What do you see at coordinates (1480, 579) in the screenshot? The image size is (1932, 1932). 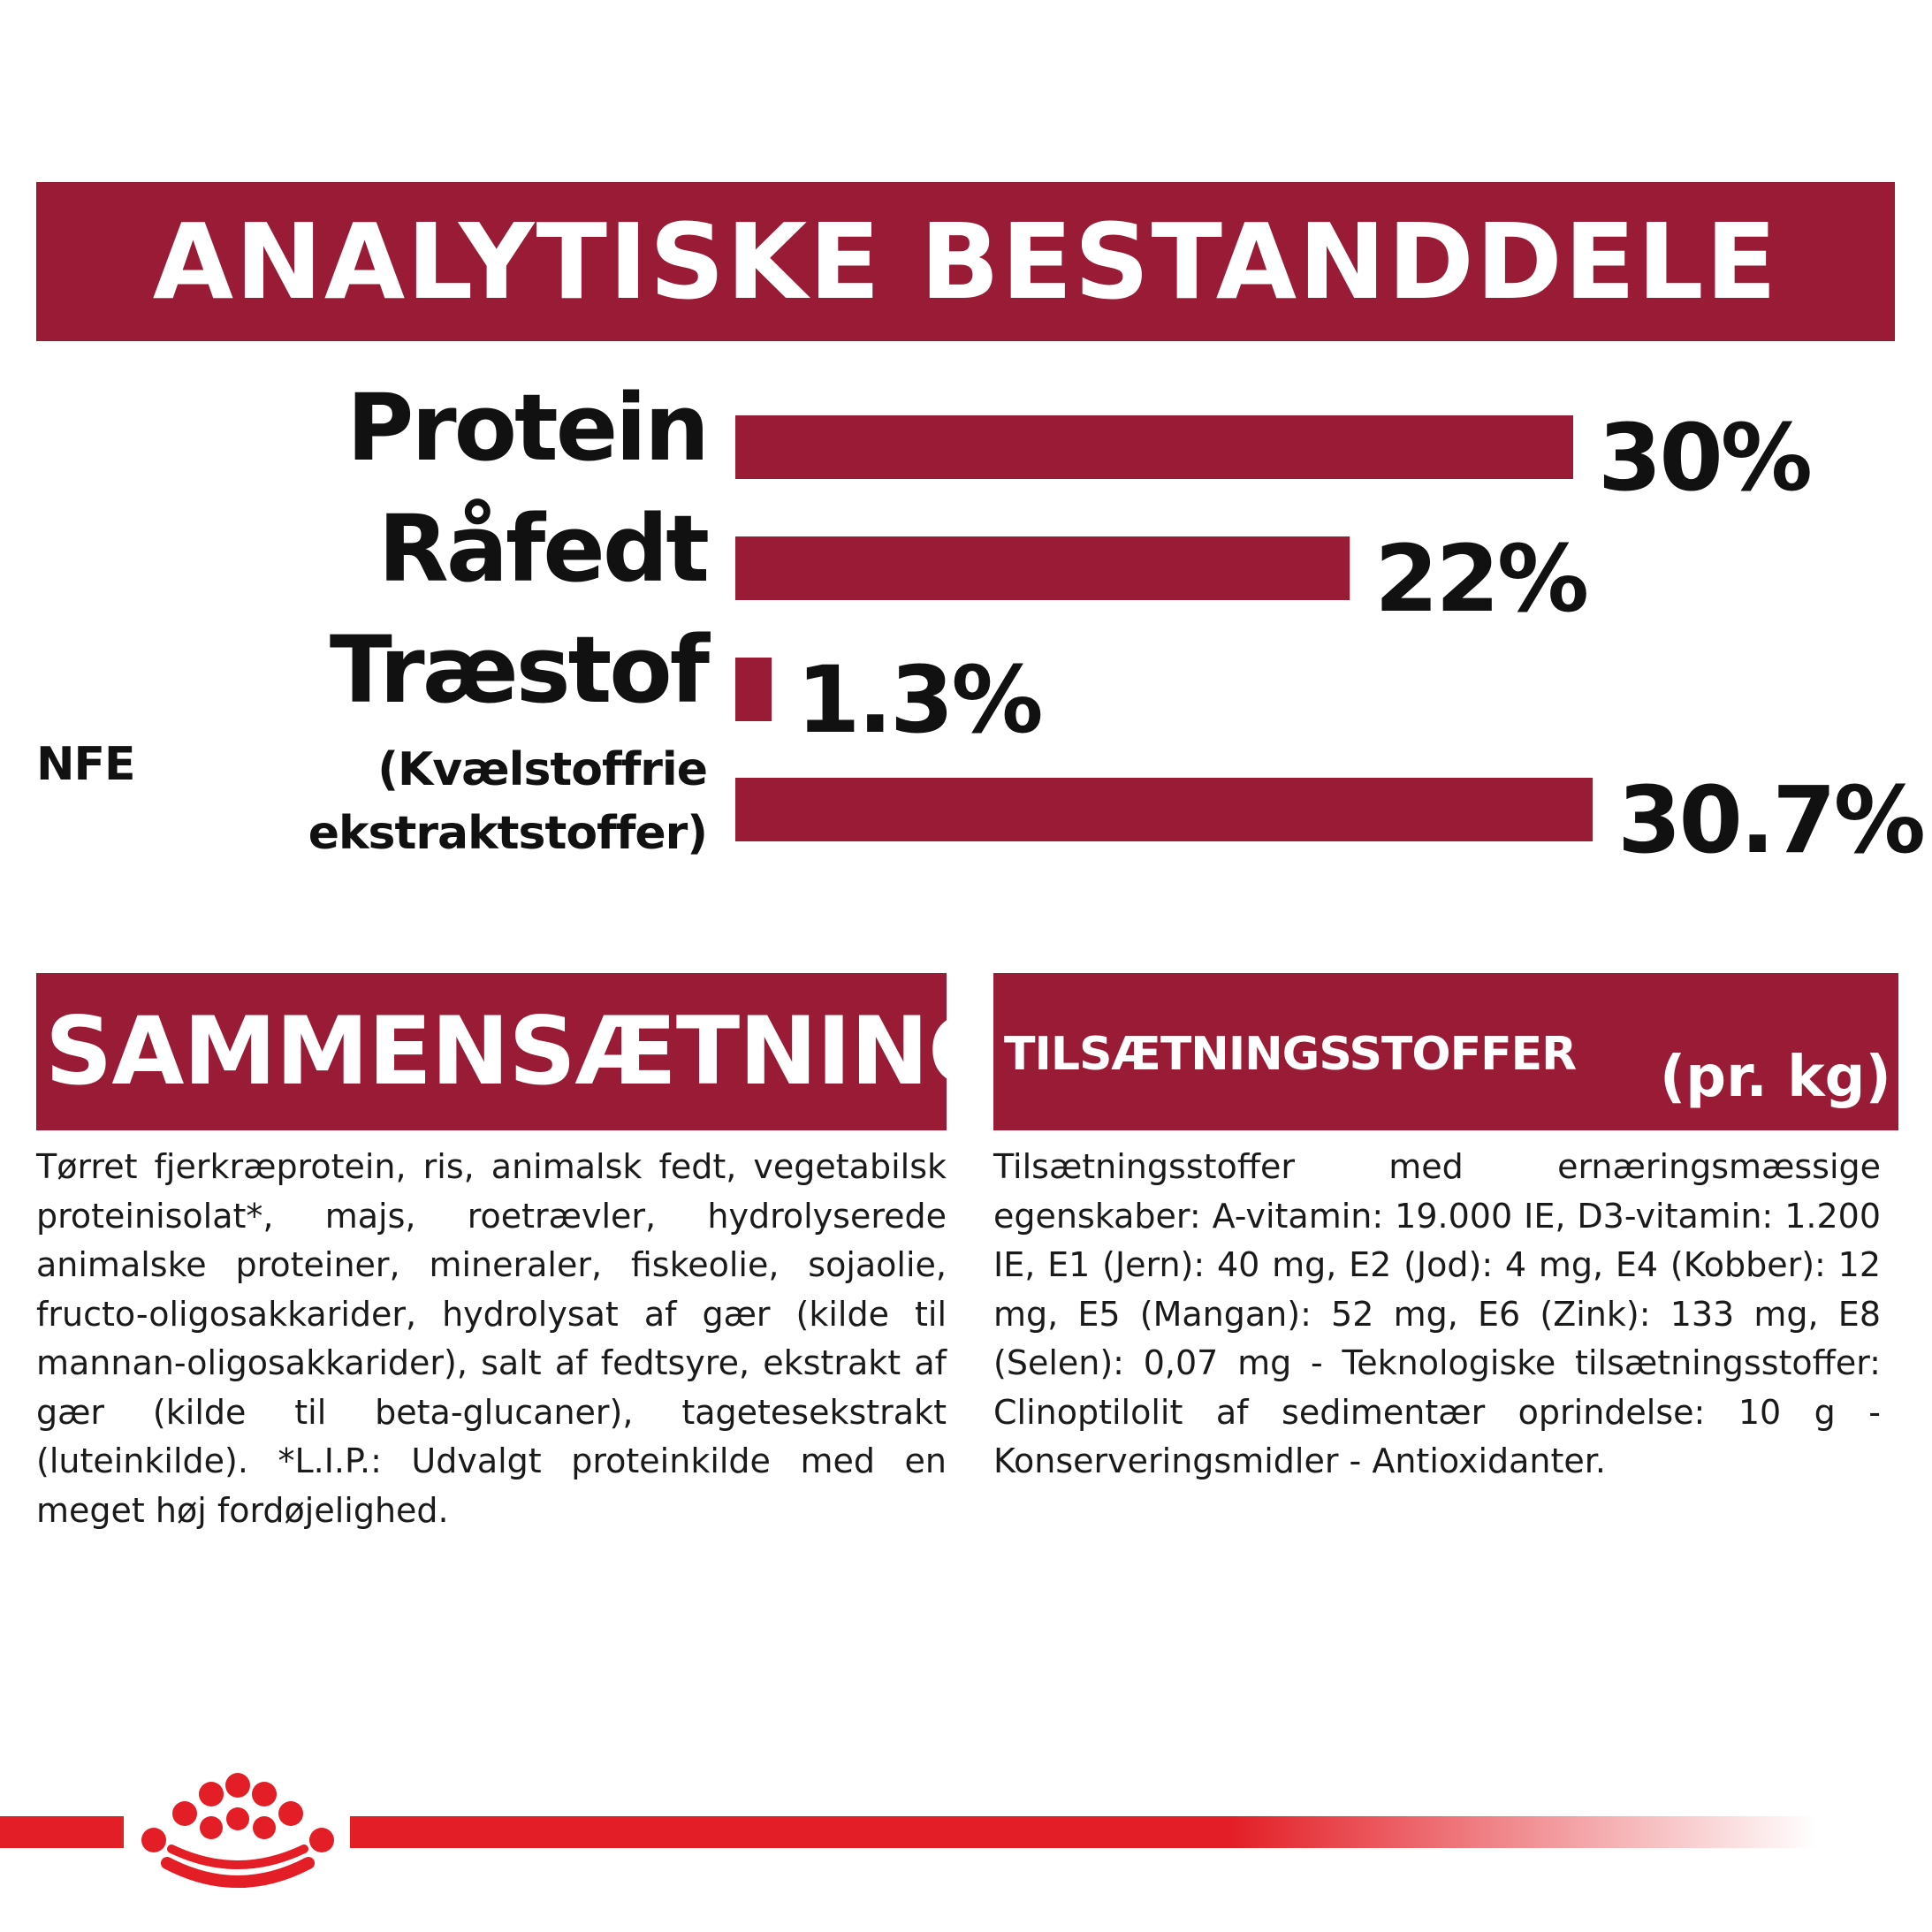 I see `value-label-1: 22%` at bounding box center [1480, 579].